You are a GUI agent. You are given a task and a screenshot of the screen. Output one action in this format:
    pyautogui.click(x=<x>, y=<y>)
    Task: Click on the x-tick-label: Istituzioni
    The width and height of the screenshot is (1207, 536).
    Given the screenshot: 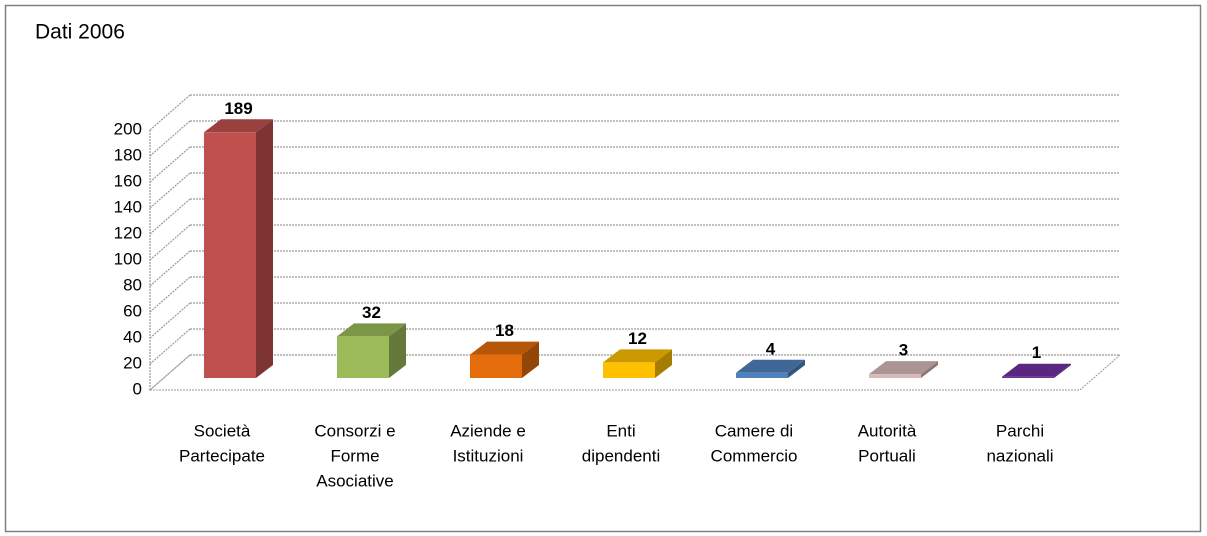 What is the action you would take?
    pyautogui.click(x=488, y=455)
    